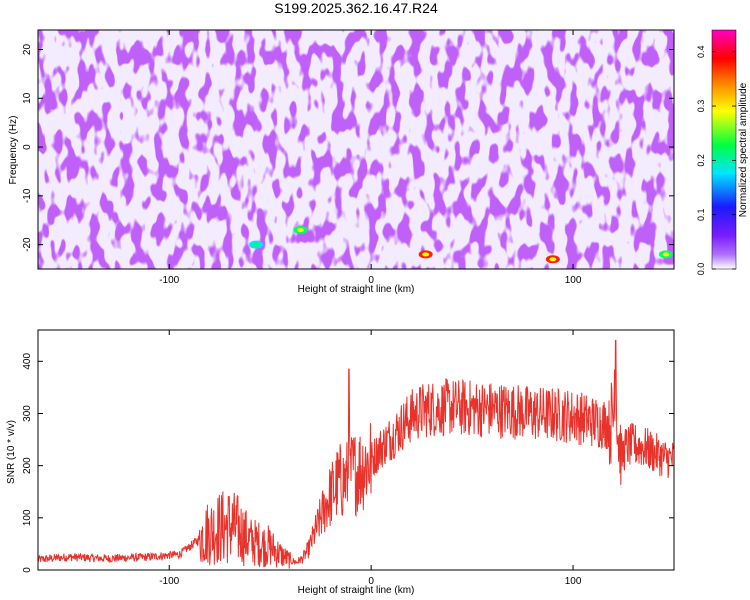  What do you see at coordinates (573, 581) in the screenshot?
I see `snr-x-tick-label: 100` at bounding box center [573, 581].